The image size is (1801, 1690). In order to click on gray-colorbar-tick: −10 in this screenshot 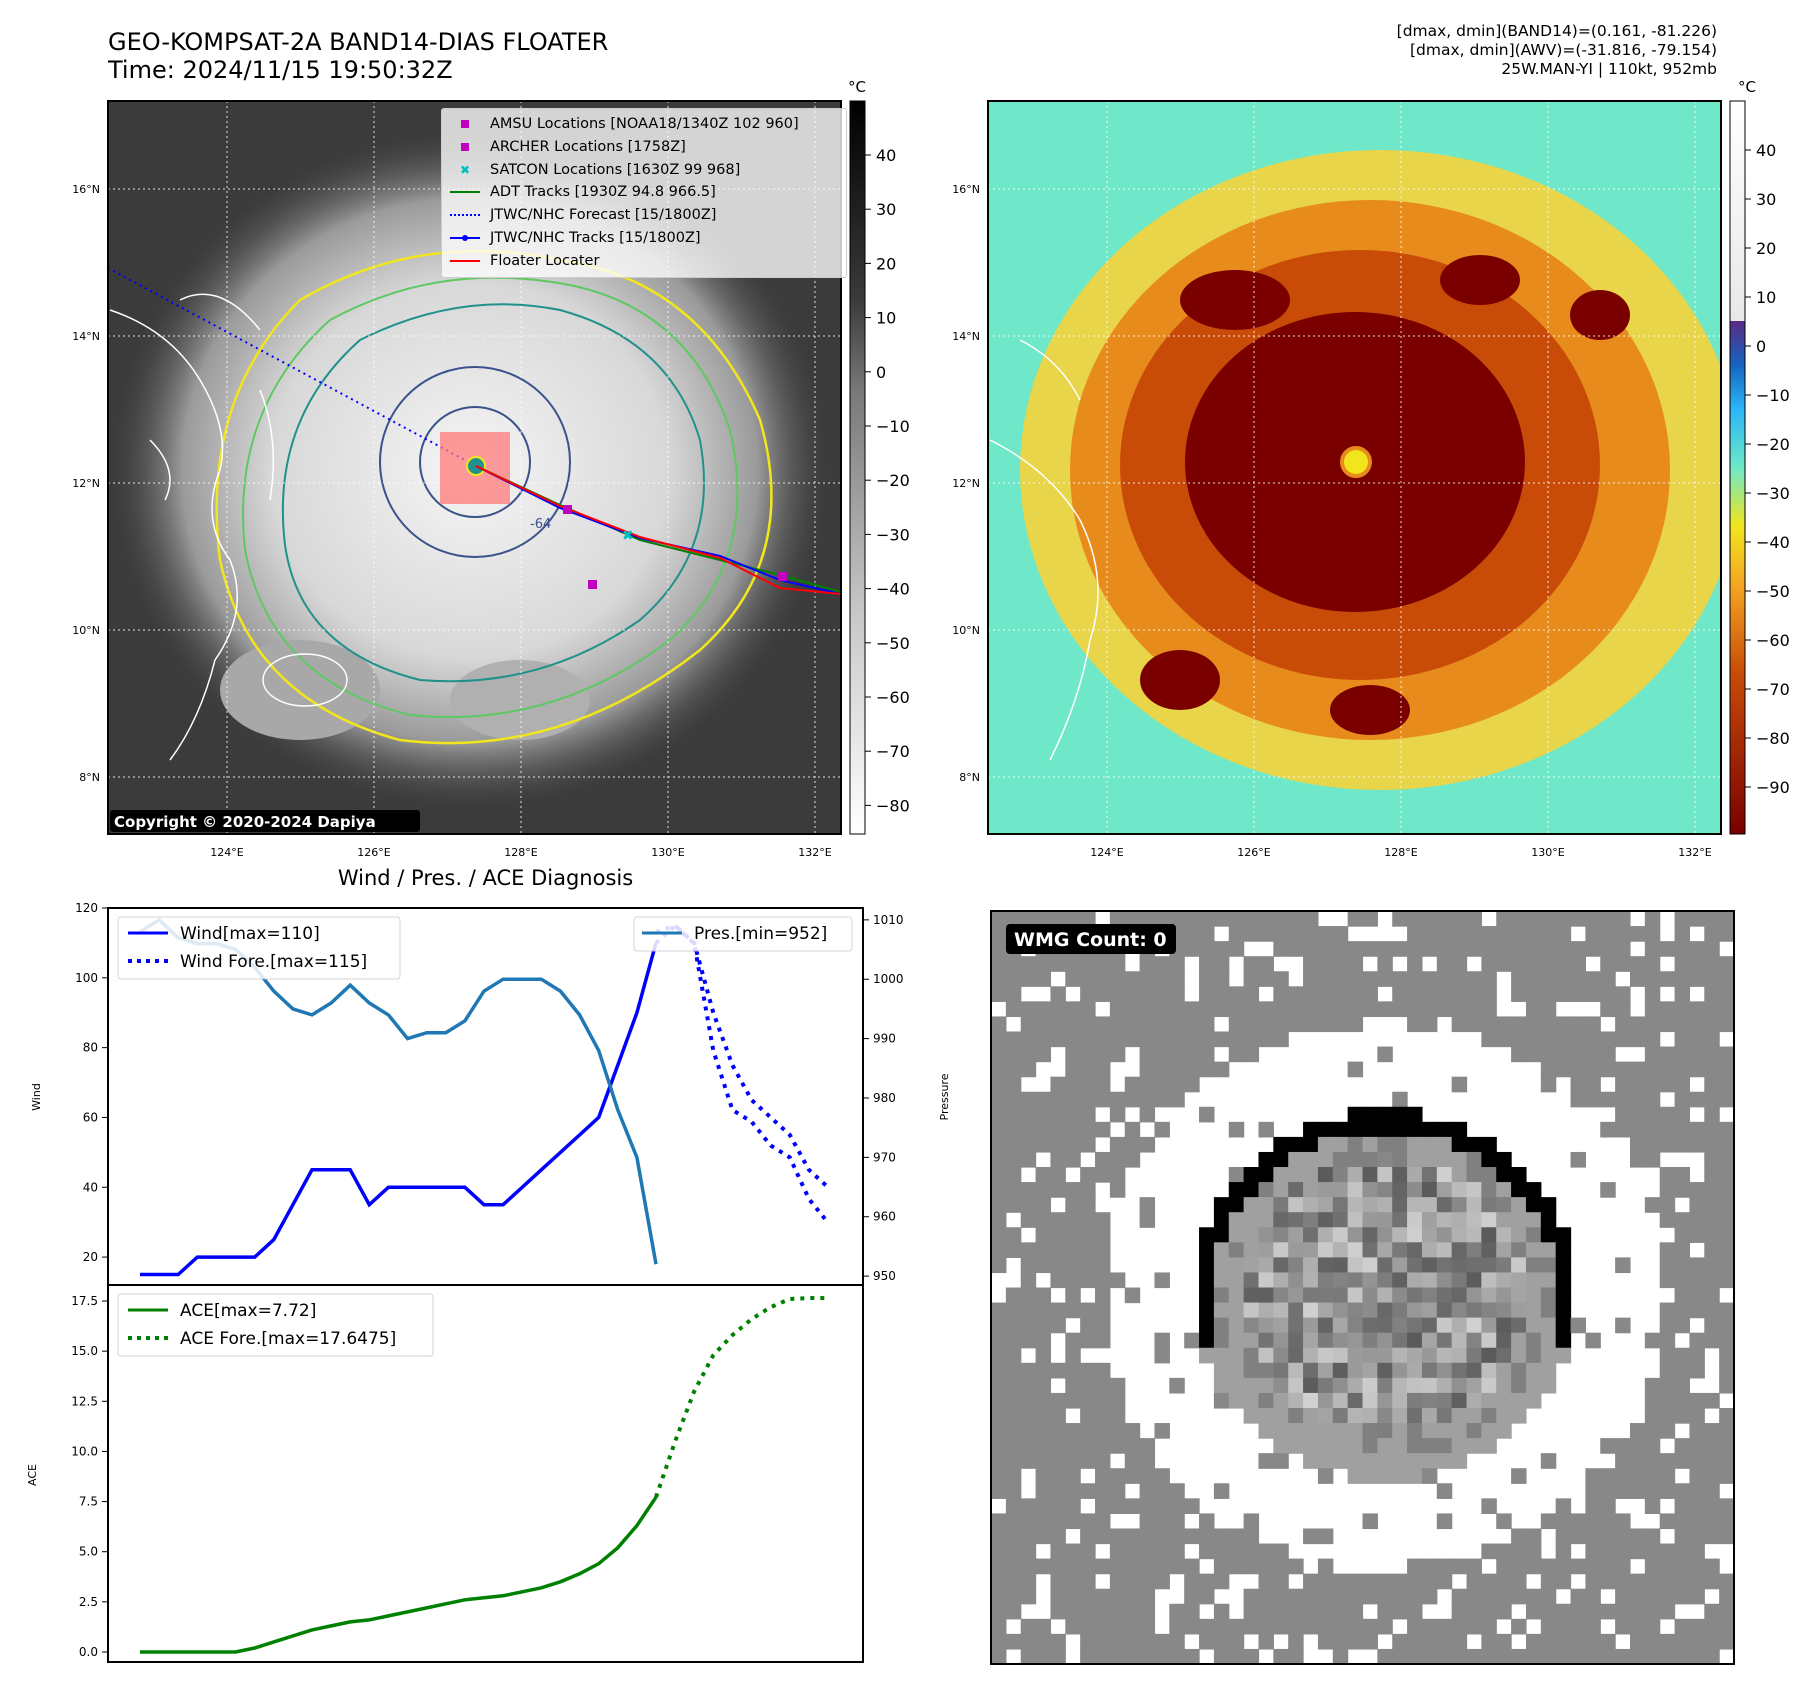, I will do `click(893, 426)`.